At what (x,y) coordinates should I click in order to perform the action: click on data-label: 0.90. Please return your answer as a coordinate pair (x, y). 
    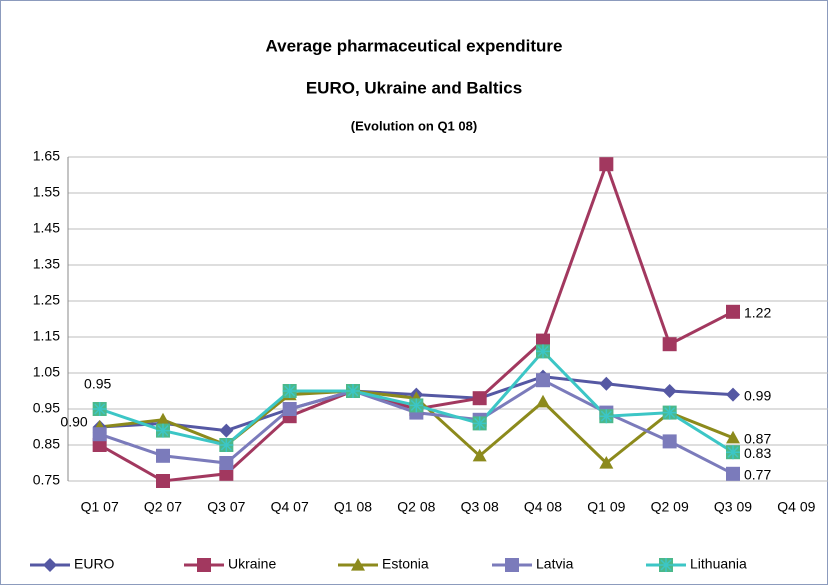
    Looking at the image, I should click on (73, 422).